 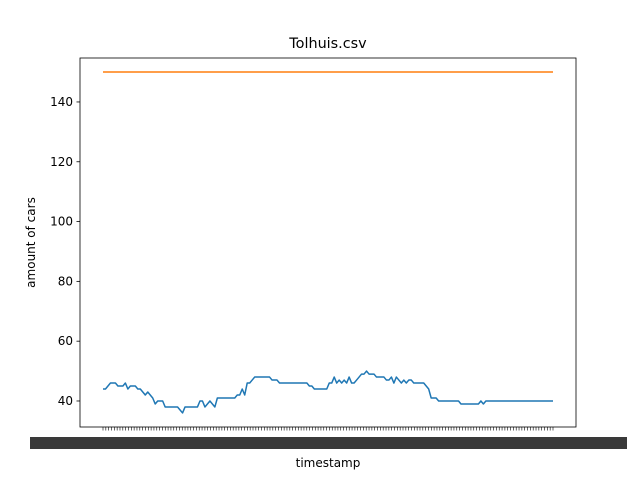 What do you see at coordinates (61, 222) in the screenshot?
I see `y-tick-label: 100` at bounding box center [61, 222].